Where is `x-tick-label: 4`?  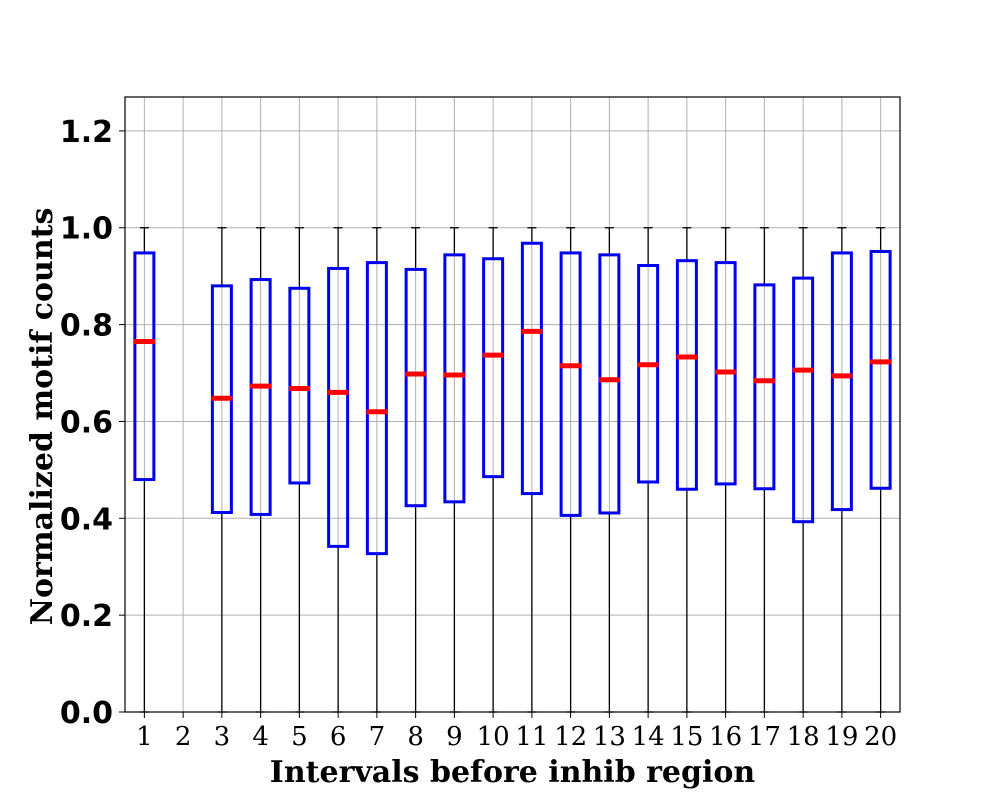 x-tick-label: 4 is located at coordinates (260, 737).